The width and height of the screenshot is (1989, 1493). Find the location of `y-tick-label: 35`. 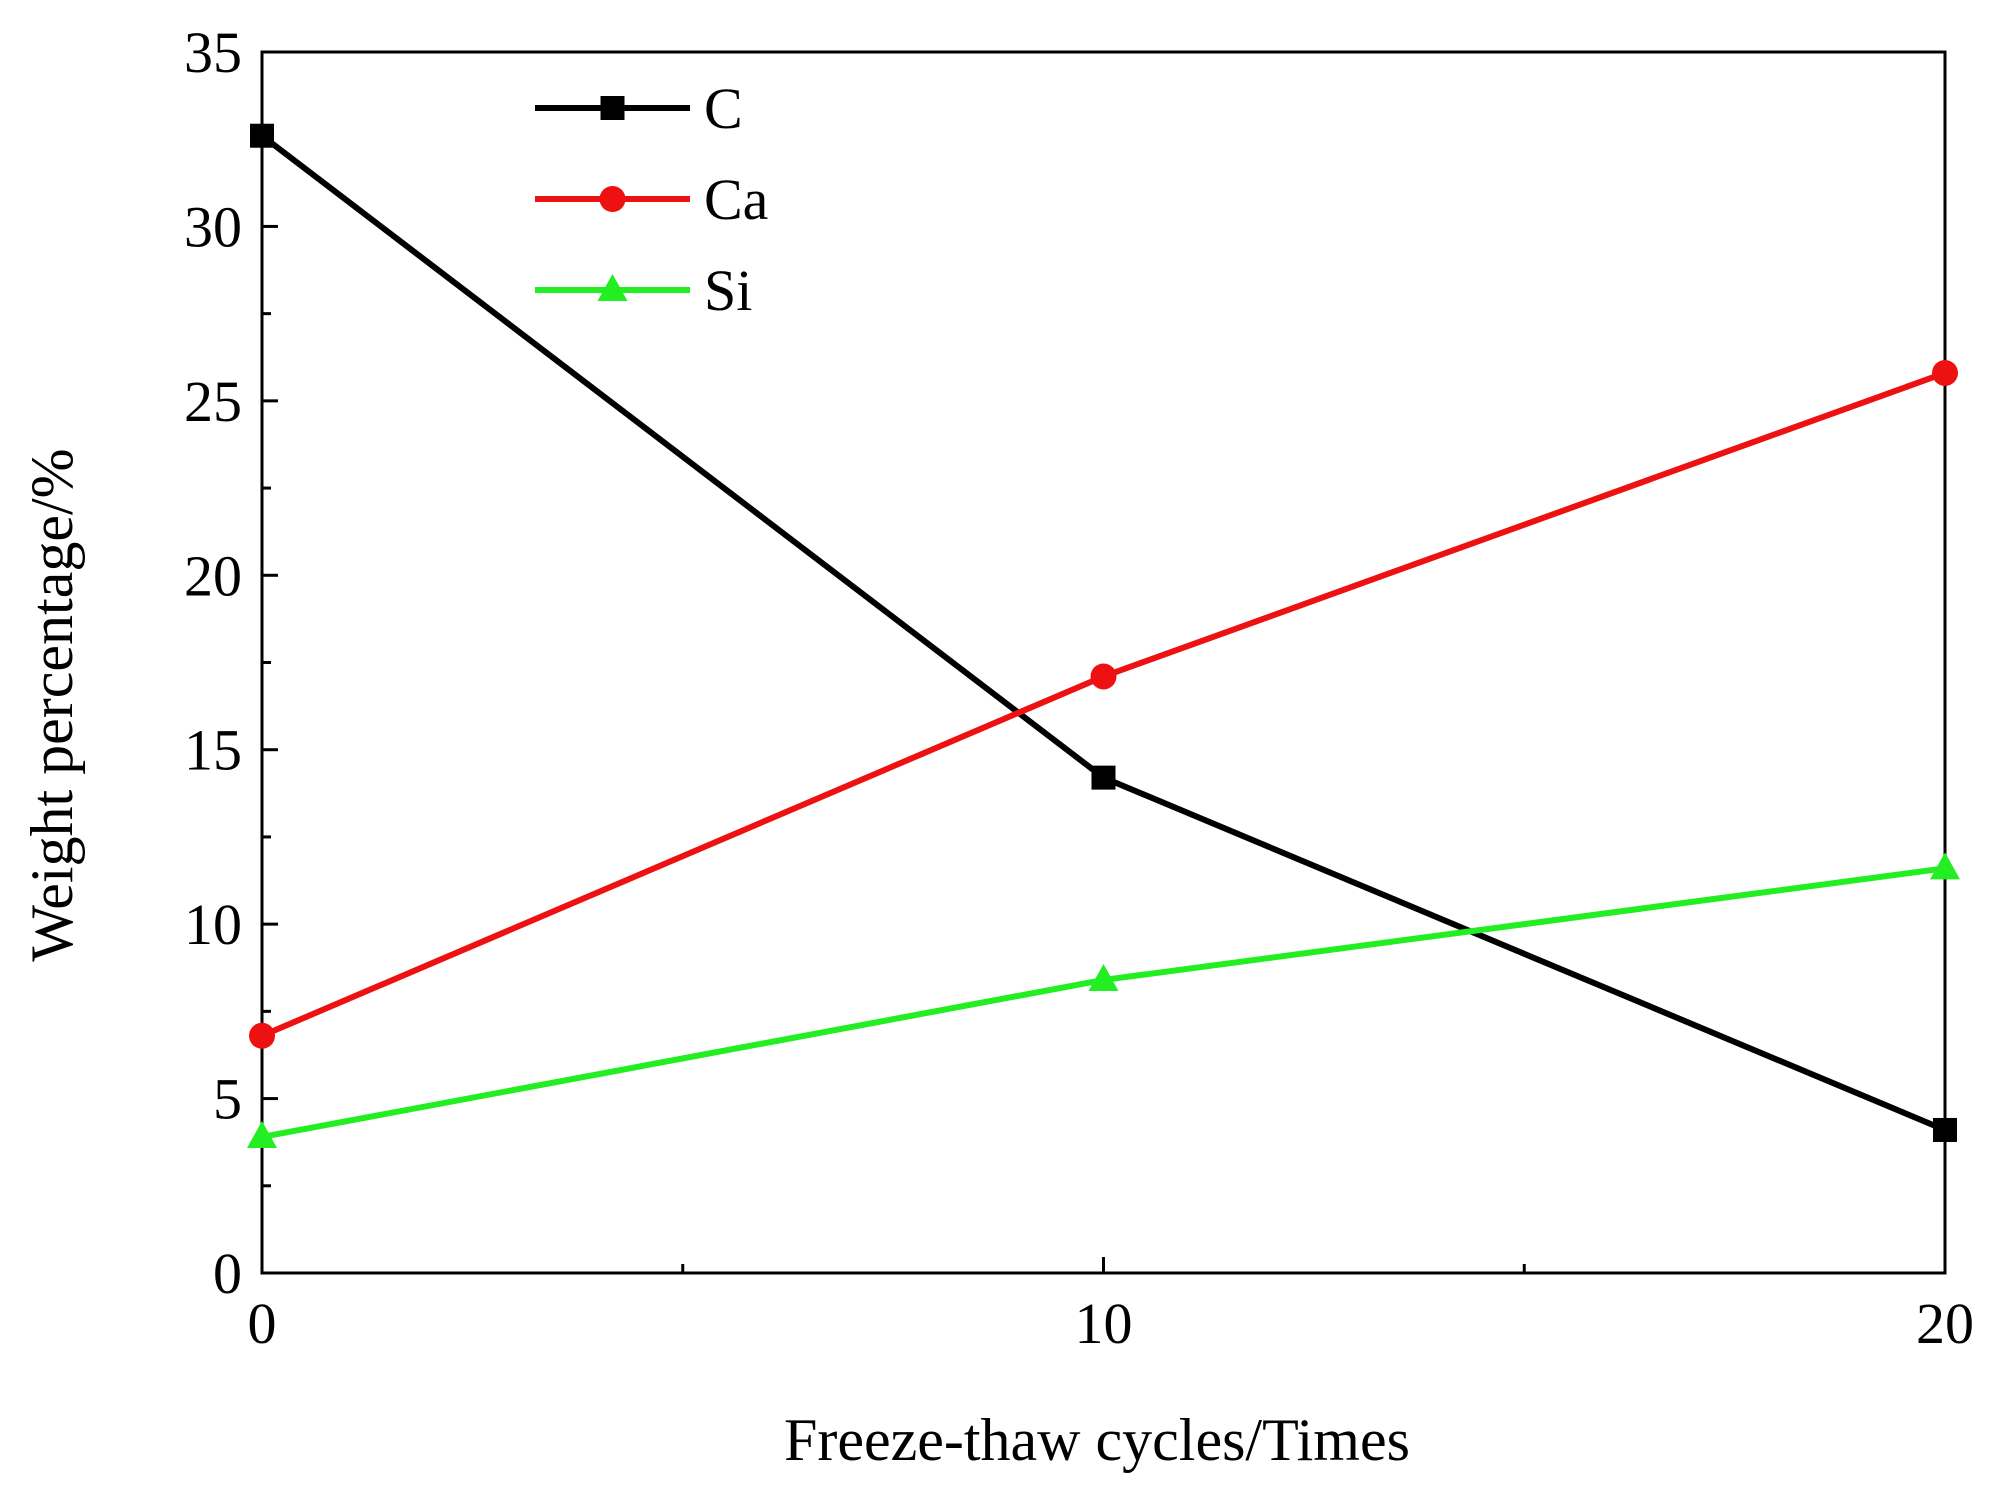

y-tick-label: 35 is located at coordinates (213, 52).